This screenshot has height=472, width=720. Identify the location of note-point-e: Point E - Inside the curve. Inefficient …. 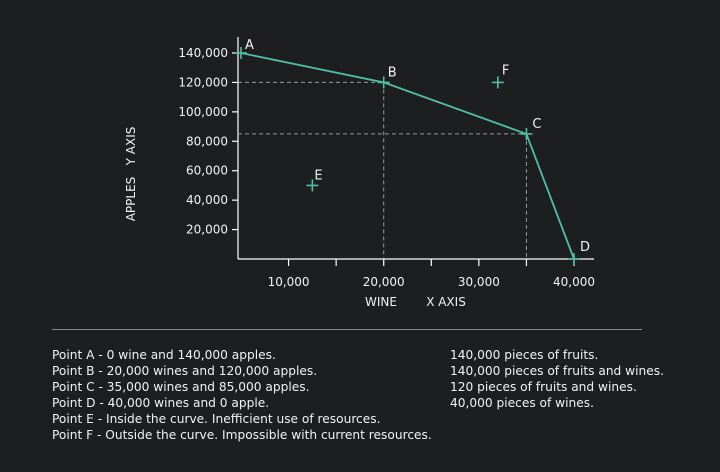
(216, 419).